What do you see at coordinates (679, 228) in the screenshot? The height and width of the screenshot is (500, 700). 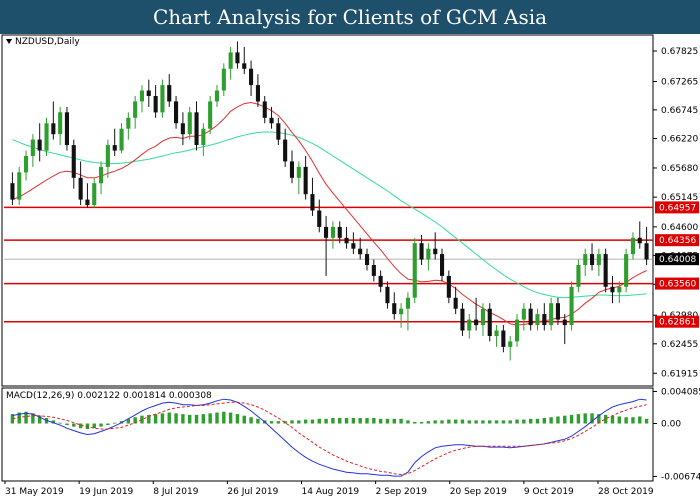 I see `y-tick-label: 0.64600` at bounding box center [679, 228].